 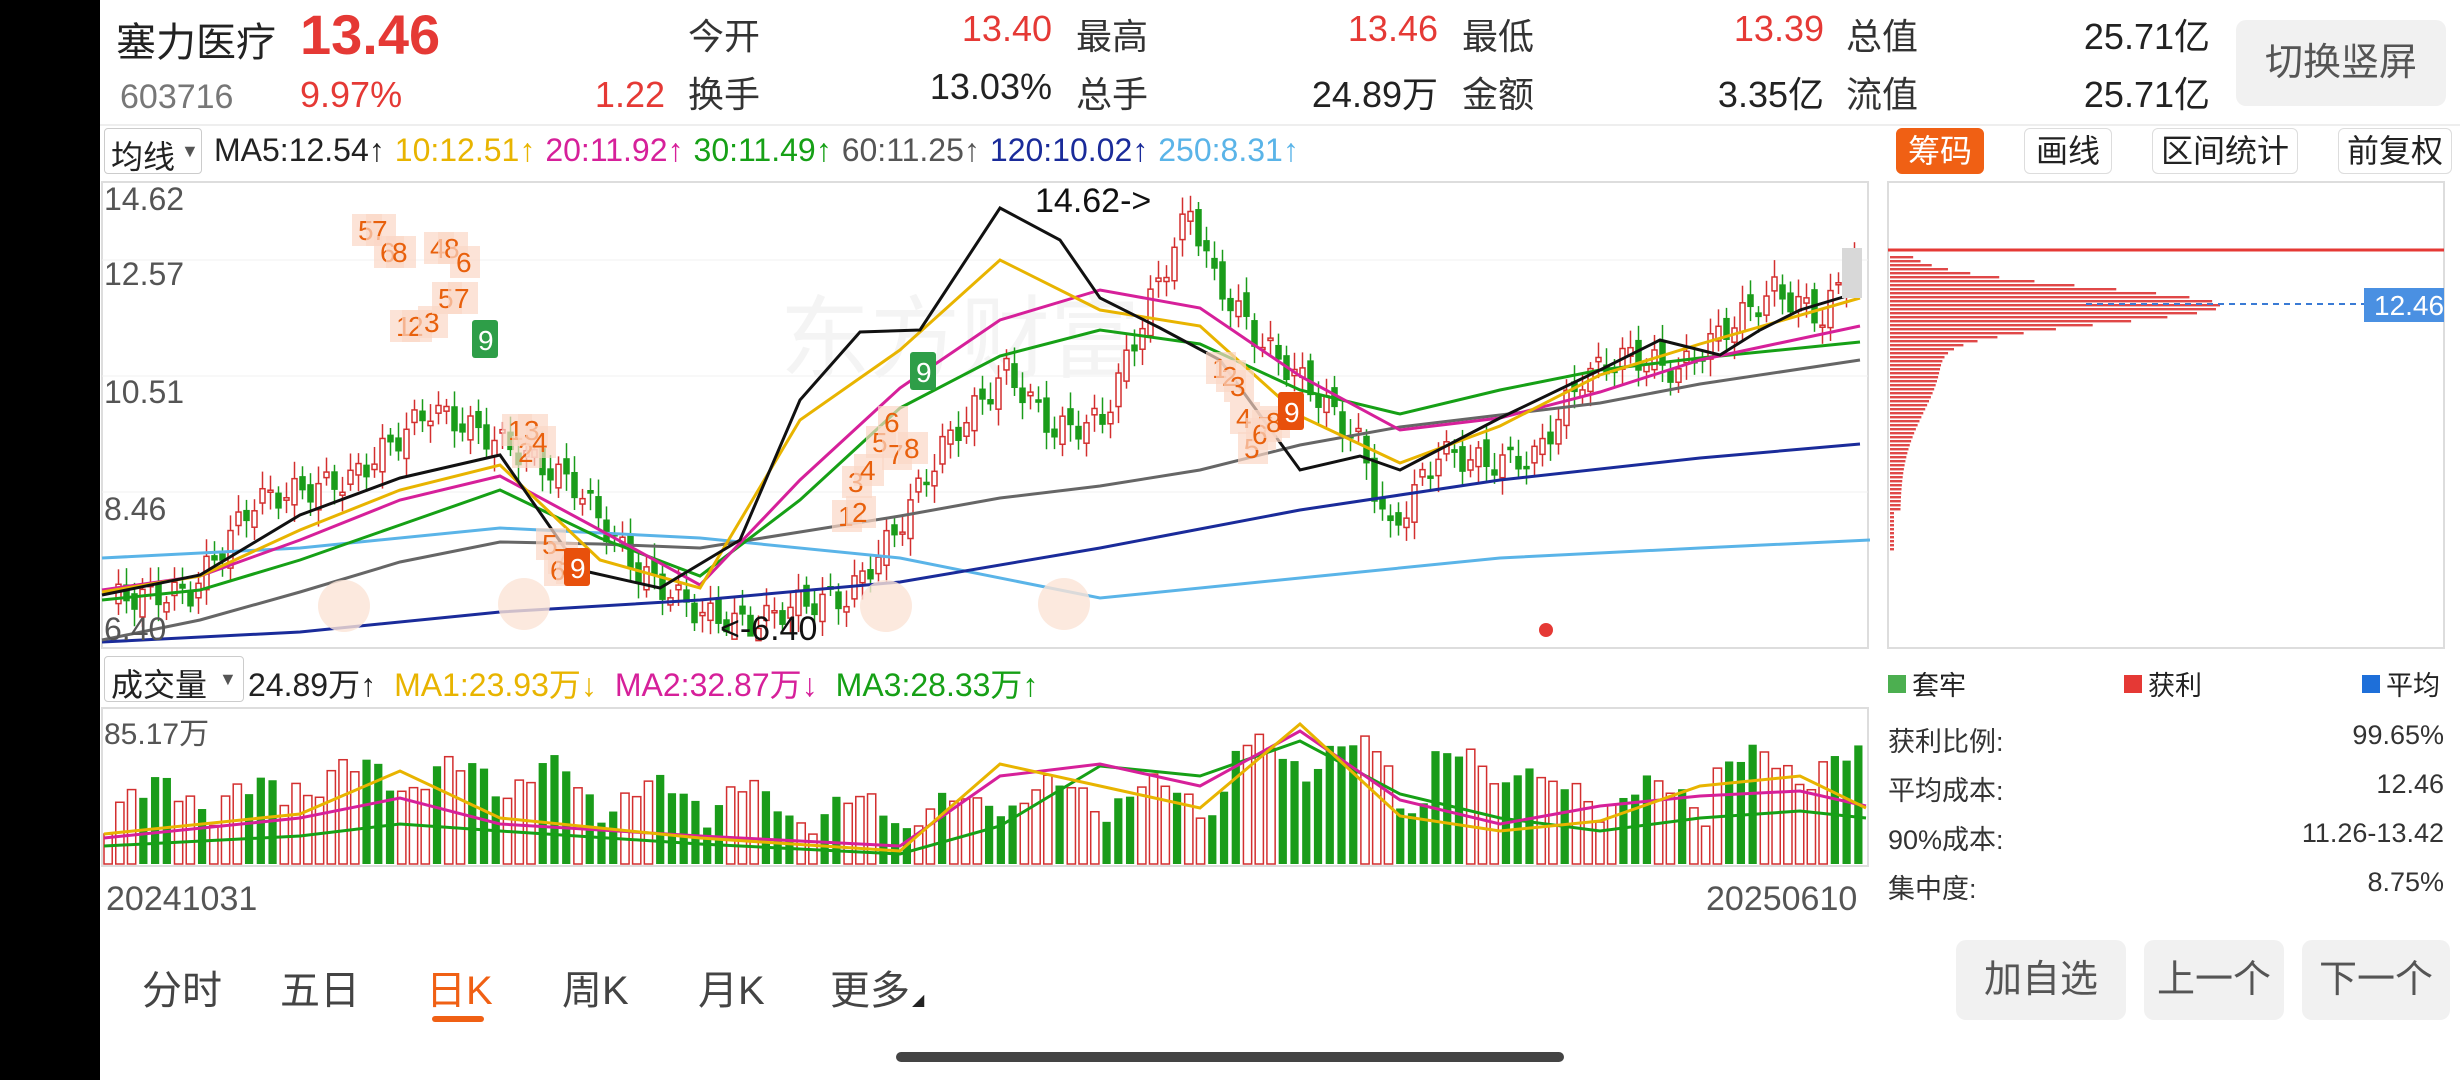 What do you see at coordinates (2133, 683) in the screenshot?
I see `profit-swatch` at bounding box center [2133, 683].